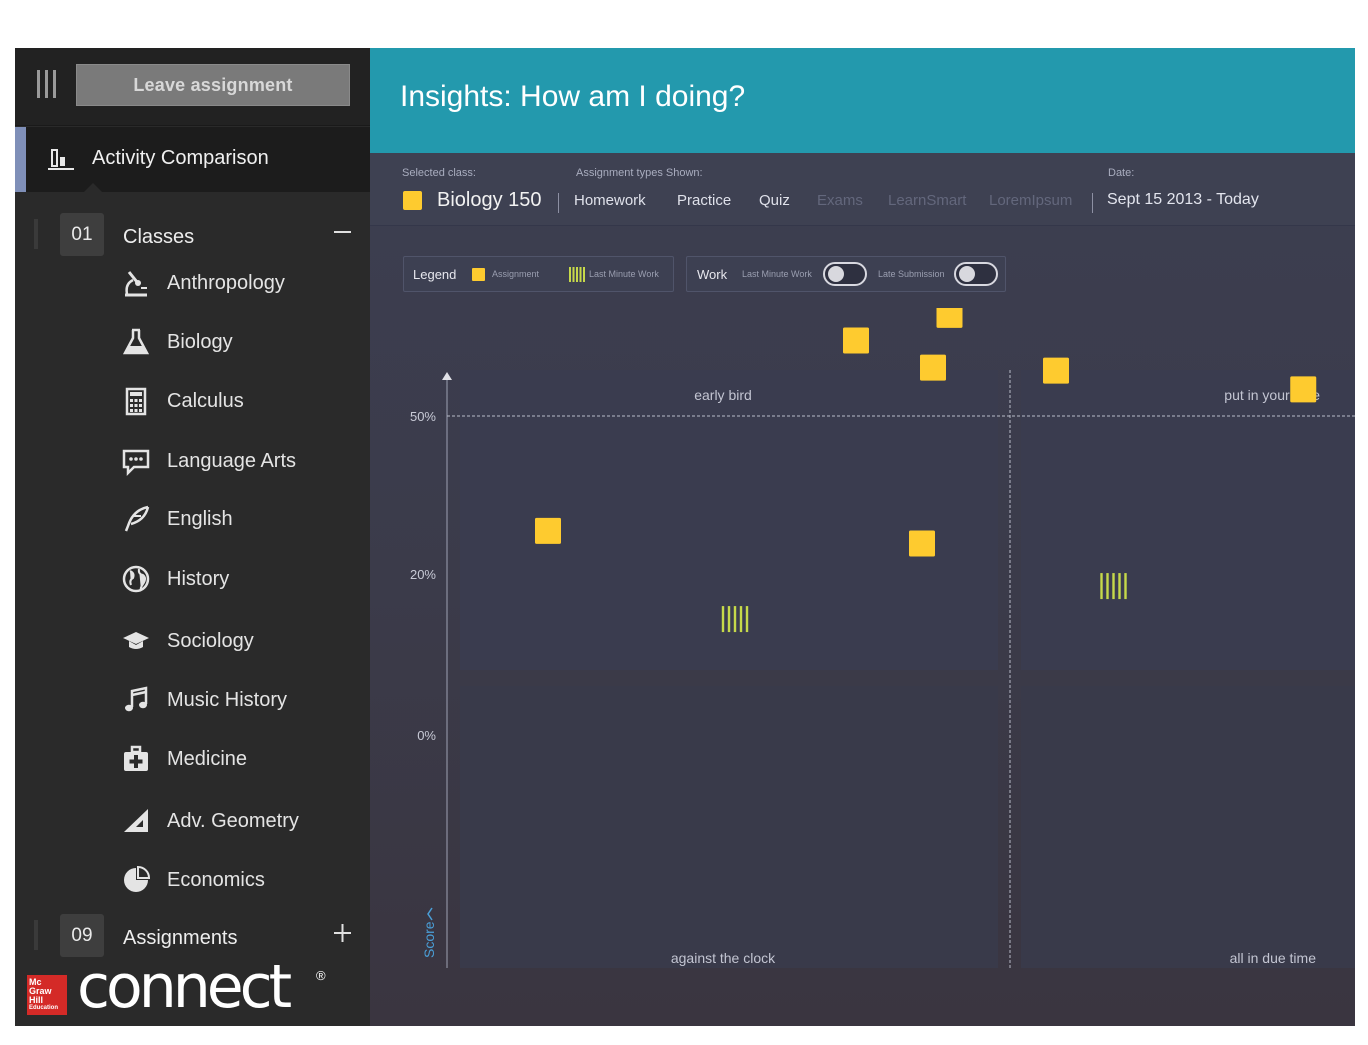 The image size is (1368, 1045). What do you see at coordinates (136, 462) in the screenshot?
I see `speech-bubble-icon` at bounding box center [136, 462].